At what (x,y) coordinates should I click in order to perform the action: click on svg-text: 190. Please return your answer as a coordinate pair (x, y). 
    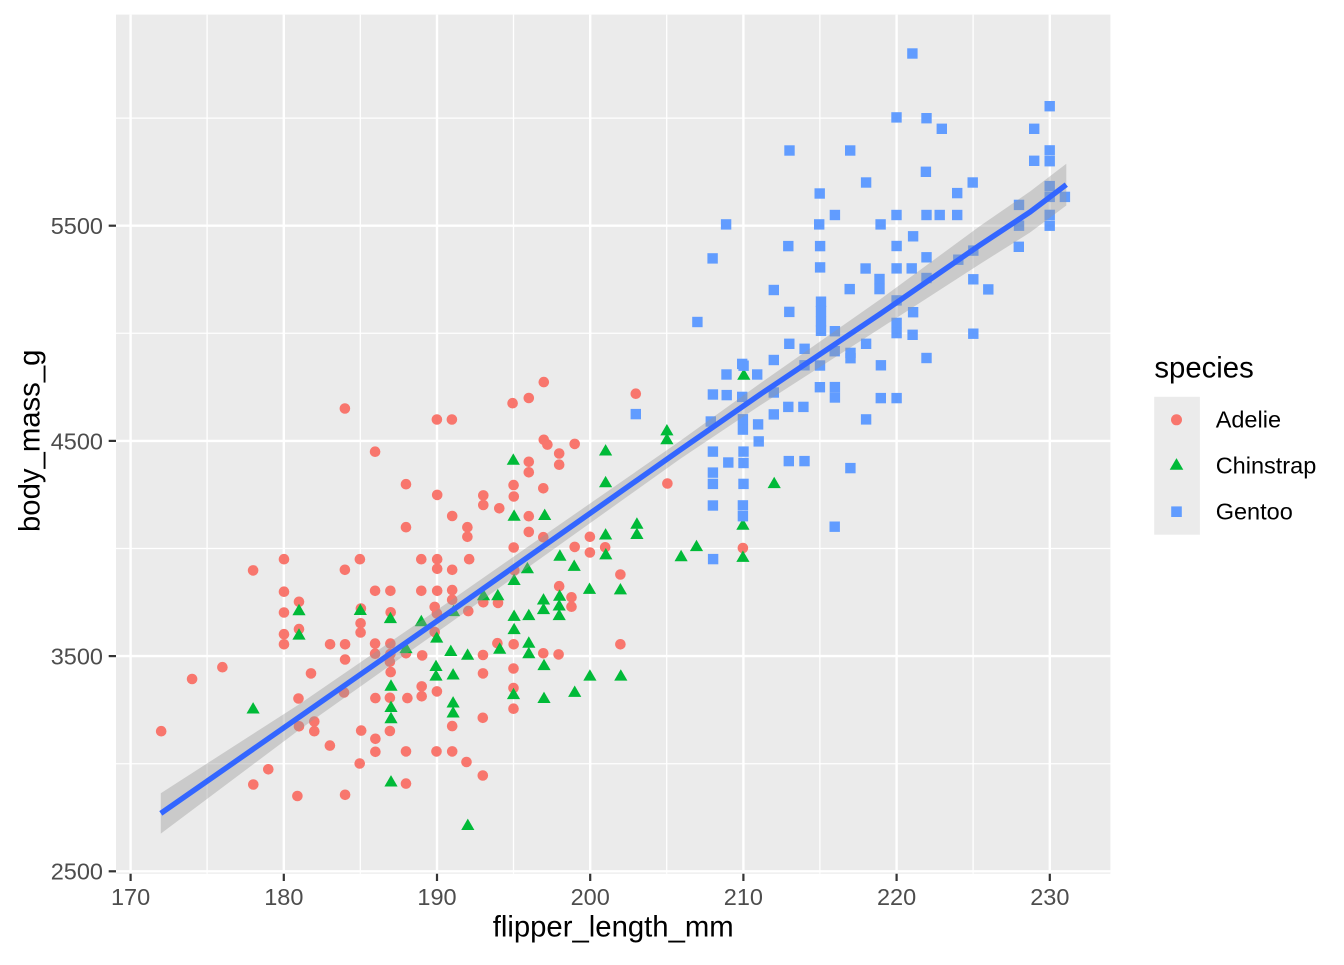
    Looking at the image, I should click on (436, 897).